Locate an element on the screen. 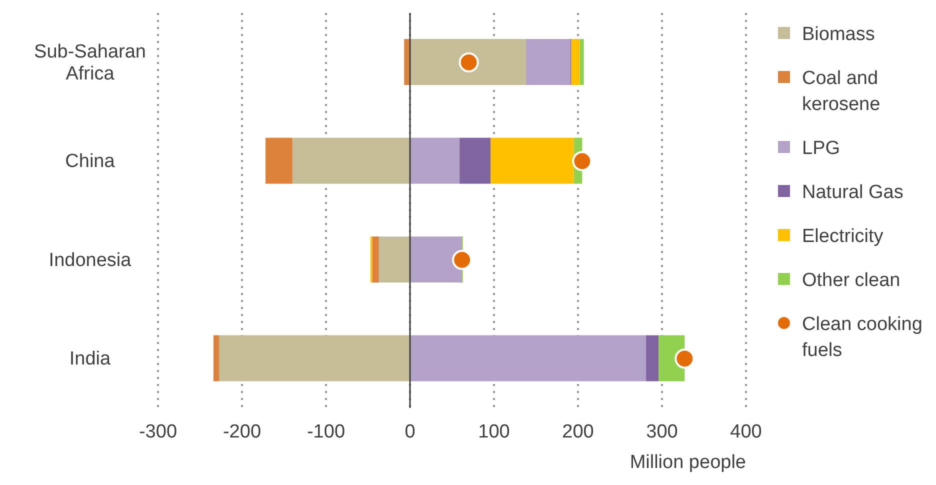 The width and height of the screenshot is (936, 485). legend-label: Clean cooking fuels is located at coordinates (863, 338).